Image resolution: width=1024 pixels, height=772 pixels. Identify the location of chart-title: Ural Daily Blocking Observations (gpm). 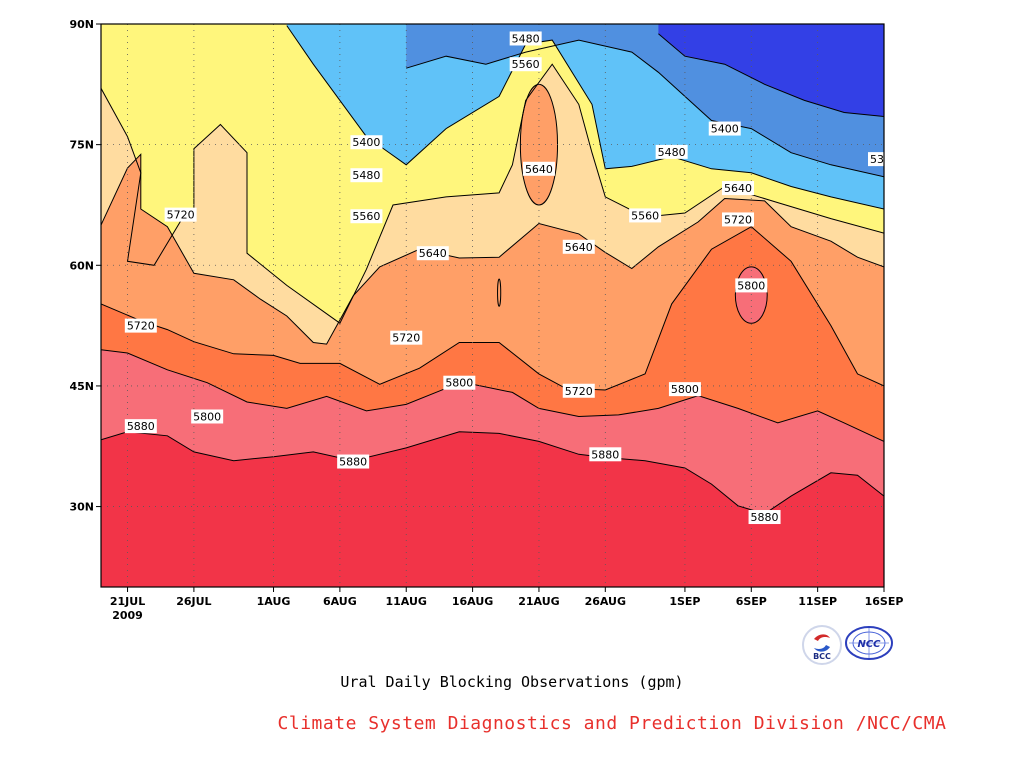
(512, 682).